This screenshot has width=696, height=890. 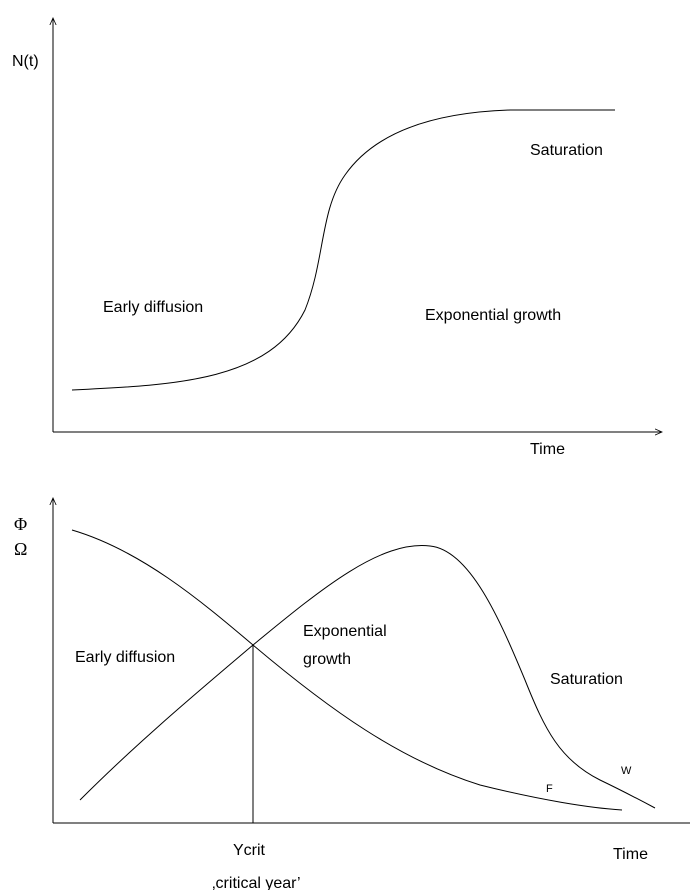 What do you see at coordinates (20, 524) in the screenshot?
I see `y-label: Φ` at bounding box center [20, 524].